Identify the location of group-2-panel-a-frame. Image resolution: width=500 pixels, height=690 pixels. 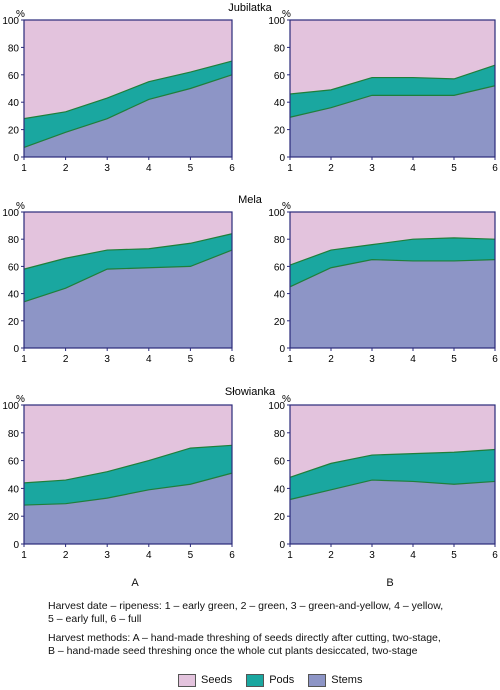
(128, 280).